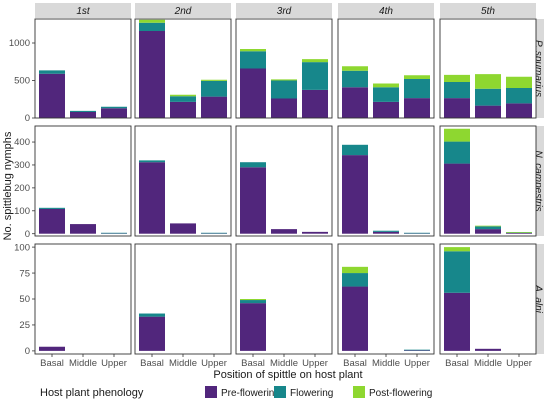 The height and width of the screenshot is (400, 550). Describe the element at coordinates (250, 393) in the screenshot. I see `legend-label-pre-flowering: Pre-flowering` at that location.